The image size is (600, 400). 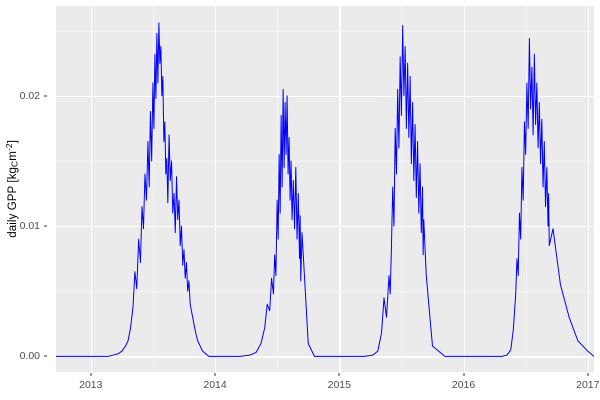 What do you see at coordinates (25, 200) in the screenshot?
I see `y-axis-ticks: 0.00 0.01 0.02` at bounding box center [25, 200].